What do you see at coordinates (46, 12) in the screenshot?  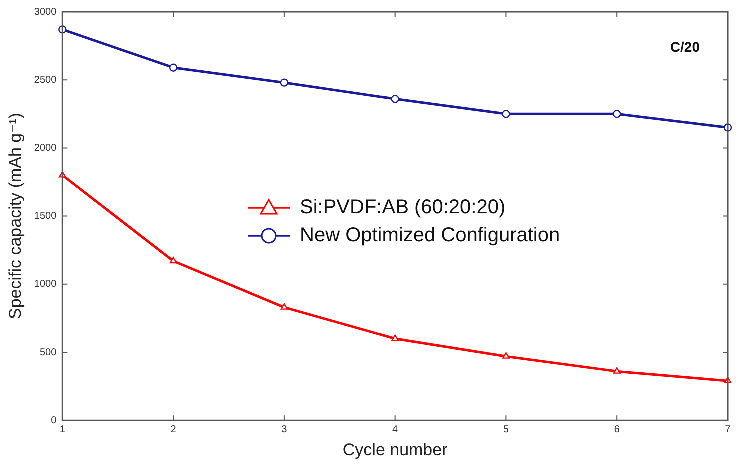 I see `y-tick-label: 3000` at bounding box center [46, 12].